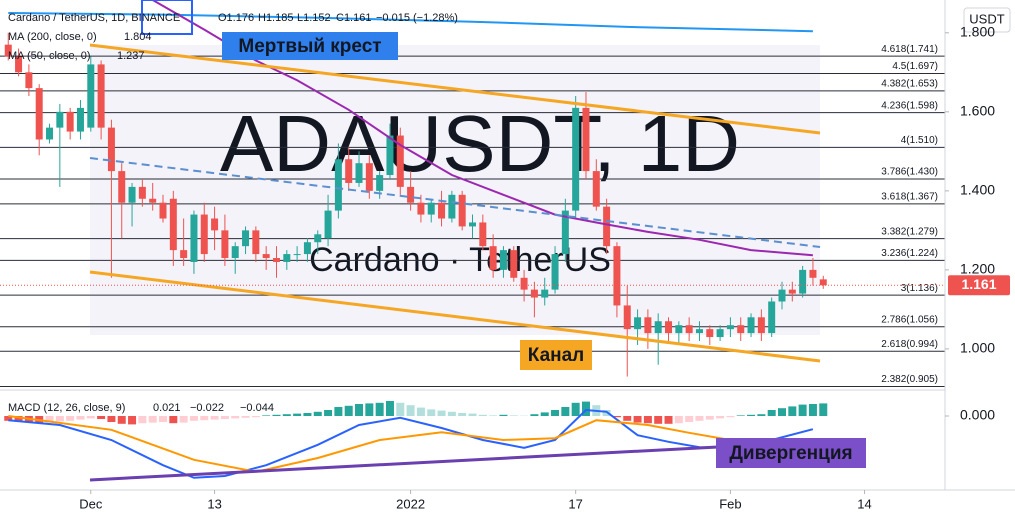  Describe the element at coordinates (977, 190) in the screenshot. I see `y-tick-label: 1.400` at that location.